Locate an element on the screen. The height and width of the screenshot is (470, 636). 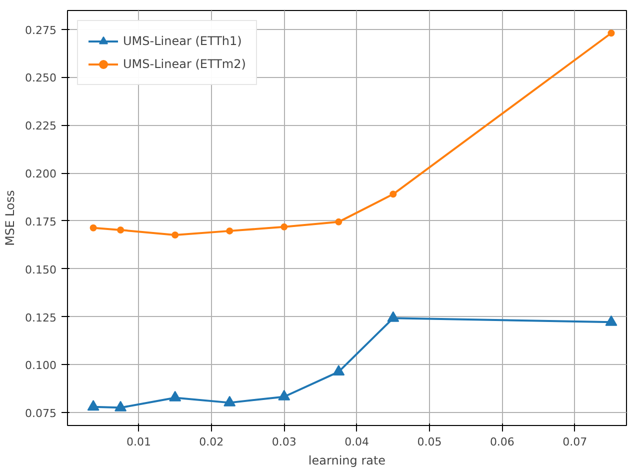
y-tick-label: 0.175 is located at coordinates (41, 221).